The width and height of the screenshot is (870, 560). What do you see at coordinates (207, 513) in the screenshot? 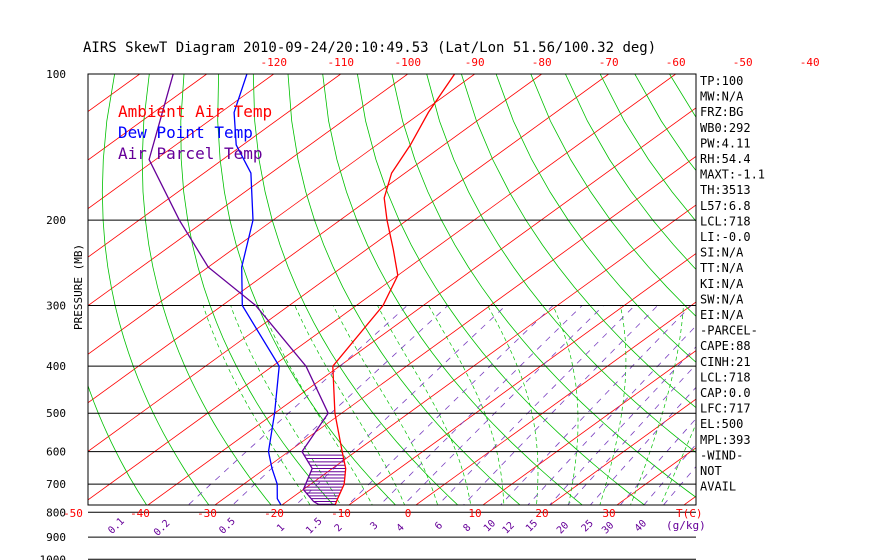
I see `bottom-temp-tick-label: -30` at bounding box center [207, 513].